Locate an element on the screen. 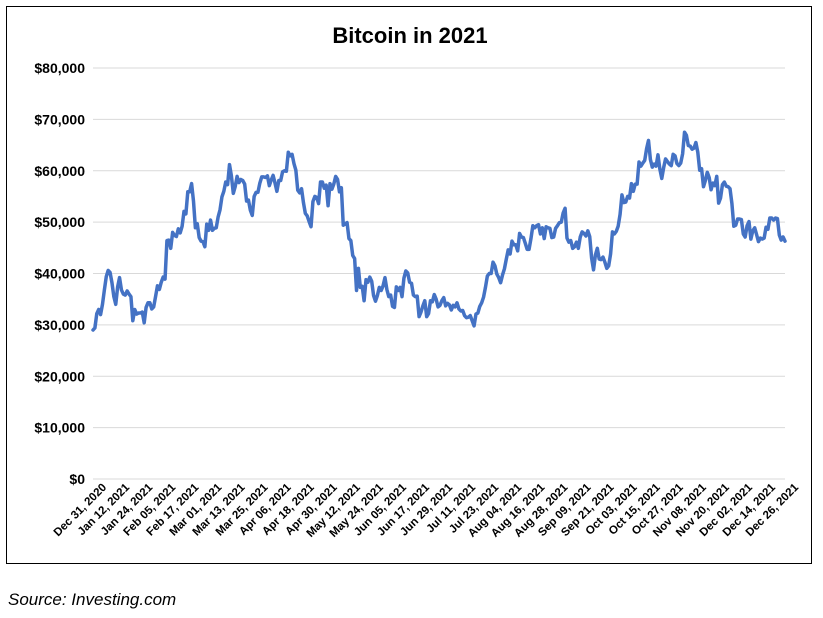  y-tick-label: $0 is located at coordinates (77, 479).